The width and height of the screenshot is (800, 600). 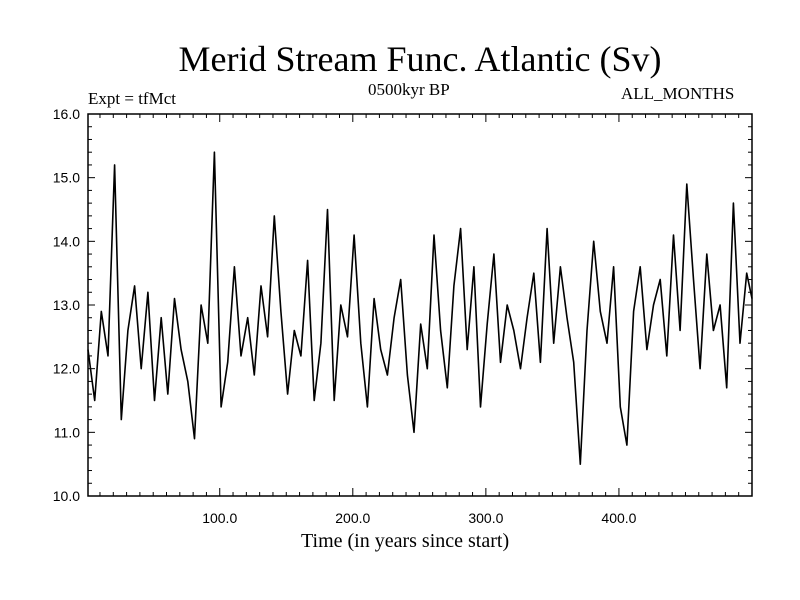 What do you see at coordinates (420, 59) in the screenshot?
I see `chart-title: Merid Stream Func. Atlantic (Sv)` at bounding box center [420, 59].